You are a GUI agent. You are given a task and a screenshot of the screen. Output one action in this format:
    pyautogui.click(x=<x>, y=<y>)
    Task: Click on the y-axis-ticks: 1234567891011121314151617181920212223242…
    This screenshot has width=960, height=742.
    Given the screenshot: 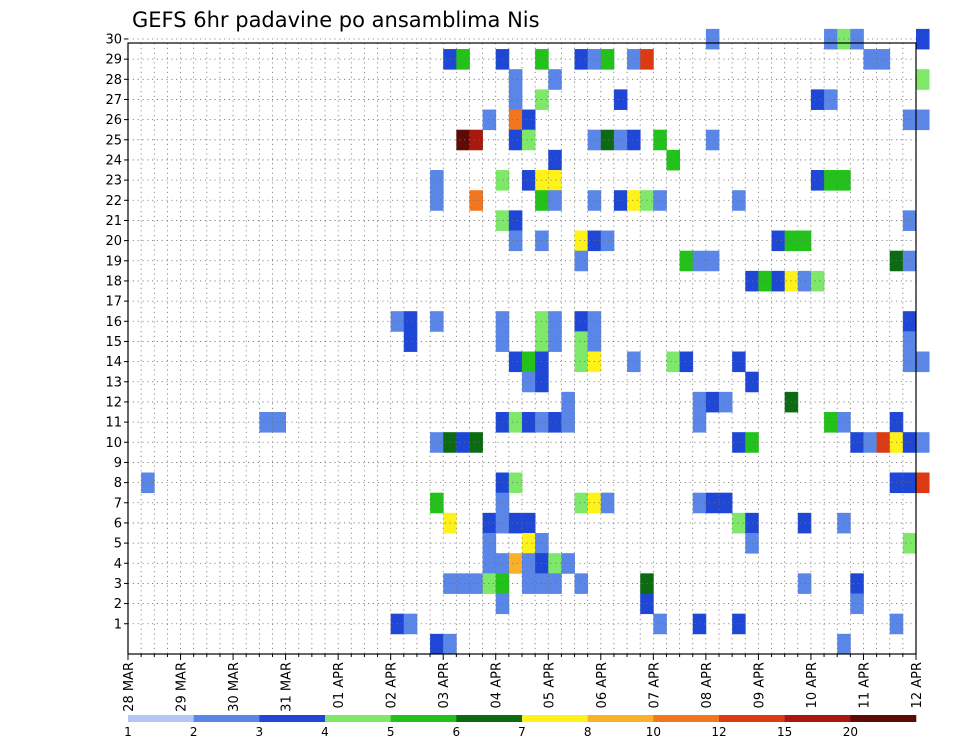 What is the action you would take?
    pyautogui.click(x=116, y=332)
    